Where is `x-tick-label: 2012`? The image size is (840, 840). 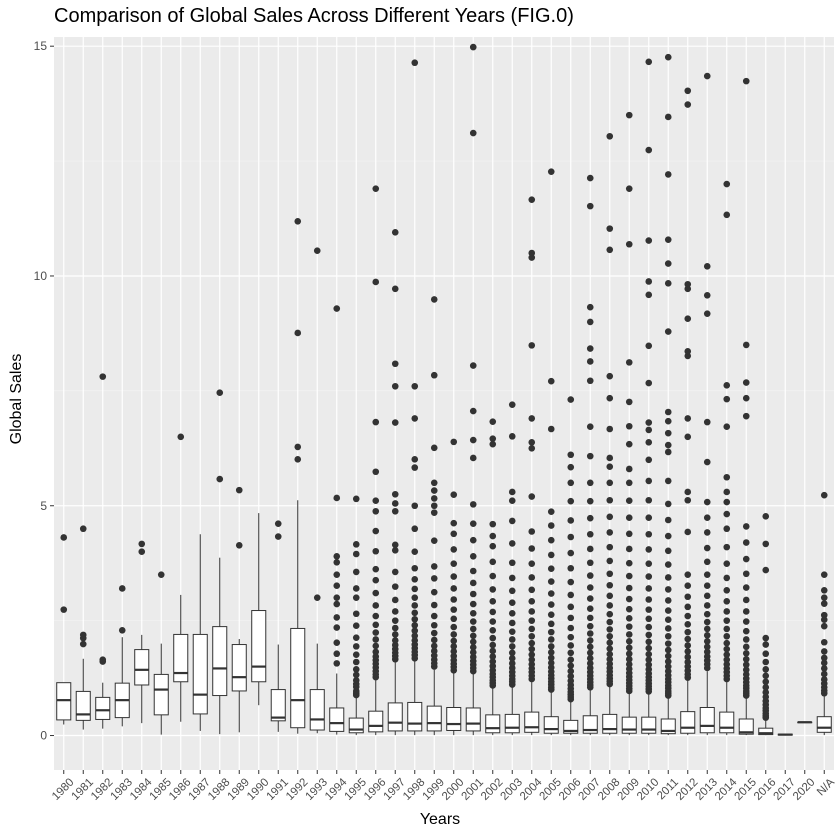 x-tick-label: 2012 is located at coordinates (687, 789).